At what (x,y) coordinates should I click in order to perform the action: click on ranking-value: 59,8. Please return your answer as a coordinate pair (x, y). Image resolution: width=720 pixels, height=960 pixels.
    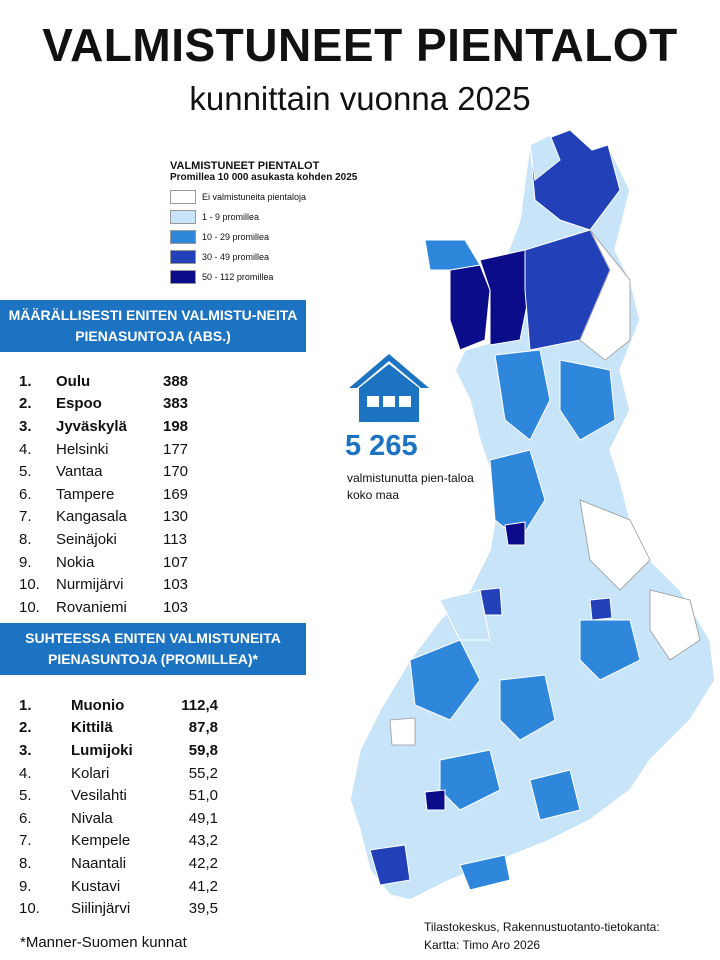
    Looking at the image, I should click on (203, 750).